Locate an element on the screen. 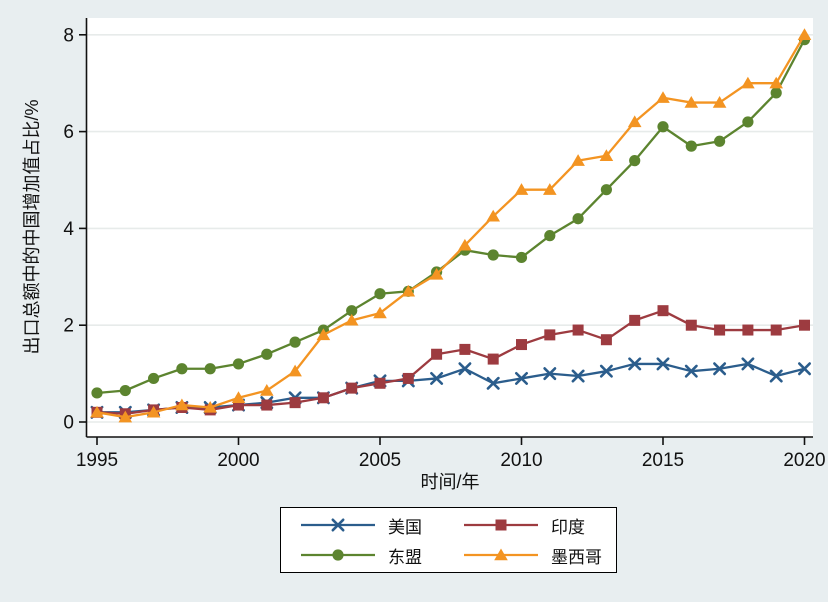  legend: 美国 印度东盟 墨西哥 is located at coordinates (448, 540).